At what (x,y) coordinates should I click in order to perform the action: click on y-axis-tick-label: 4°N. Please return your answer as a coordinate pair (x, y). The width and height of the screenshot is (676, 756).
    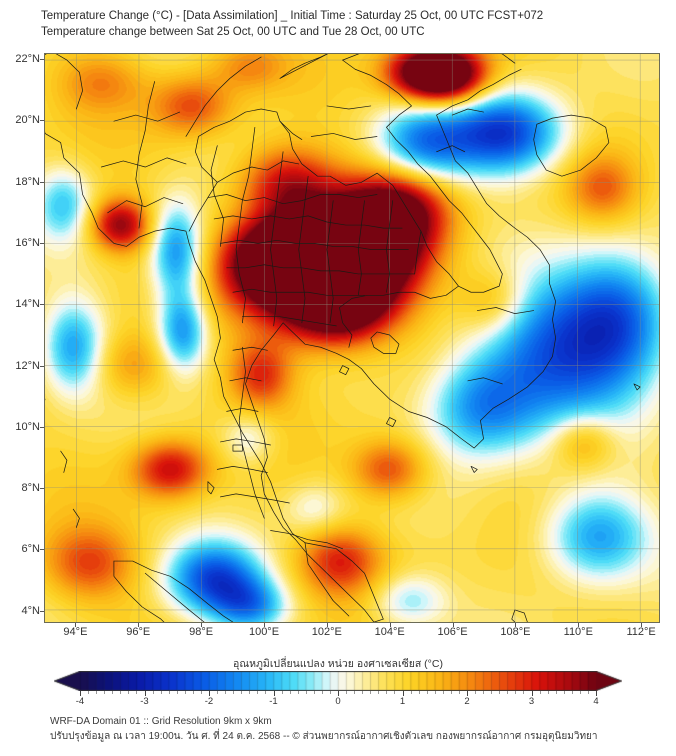
    Looking at the image, I should click on (30, 610).